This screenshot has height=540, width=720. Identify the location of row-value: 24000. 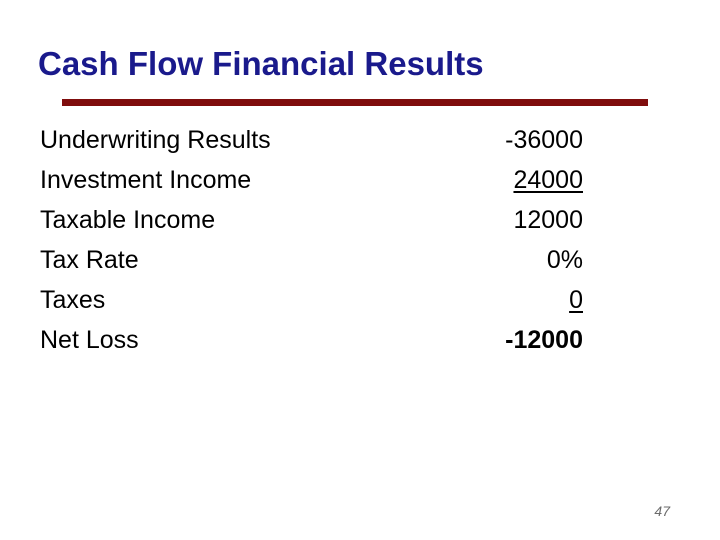
(548, 180).